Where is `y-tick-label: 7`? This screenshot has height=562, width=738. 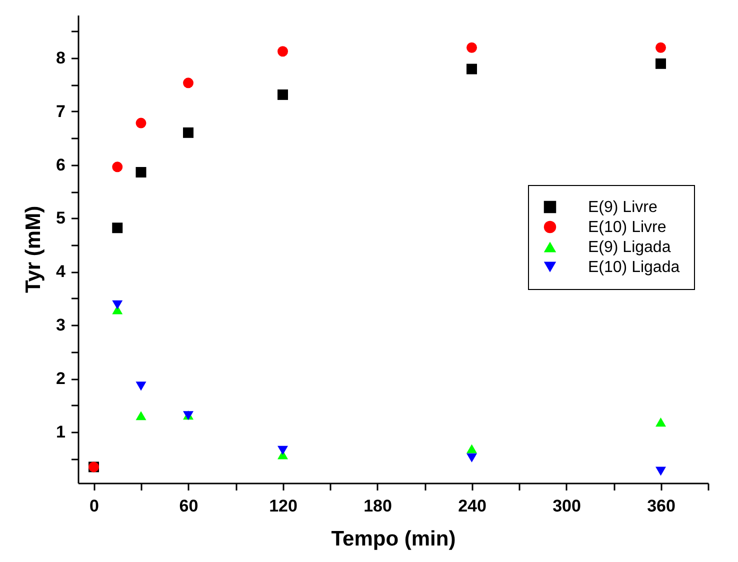
y-tick-label: 7 is located at coordinates (61, 111).